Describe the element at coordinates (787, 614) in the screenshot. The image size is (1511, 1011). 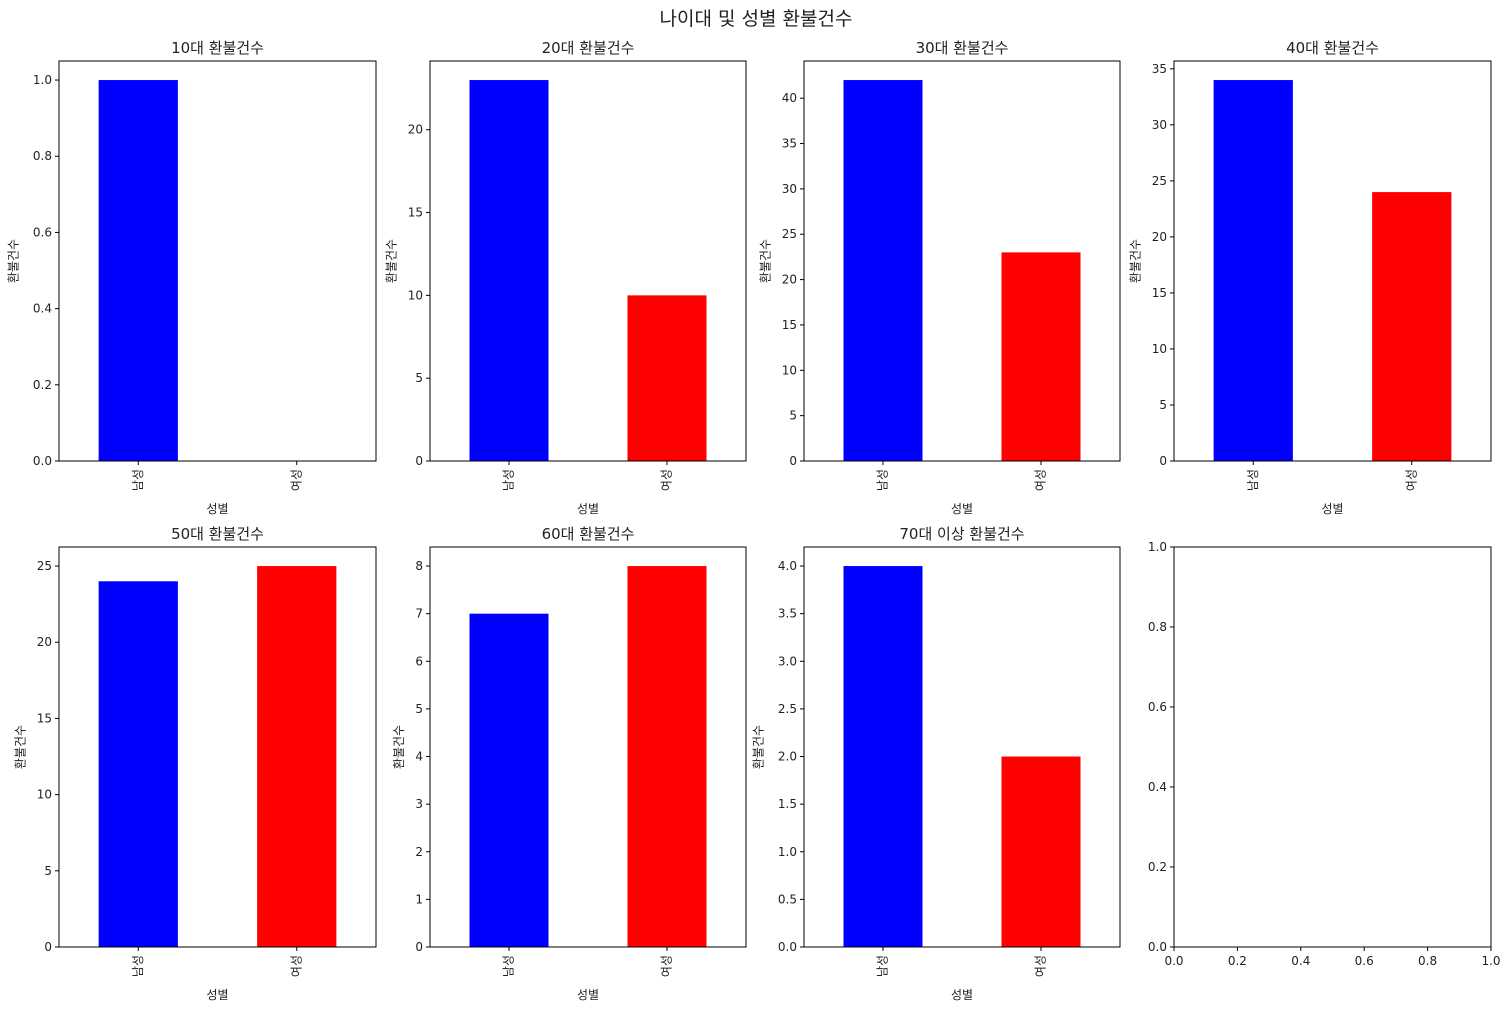
I see `y-tick-label: 3.5` at that location.